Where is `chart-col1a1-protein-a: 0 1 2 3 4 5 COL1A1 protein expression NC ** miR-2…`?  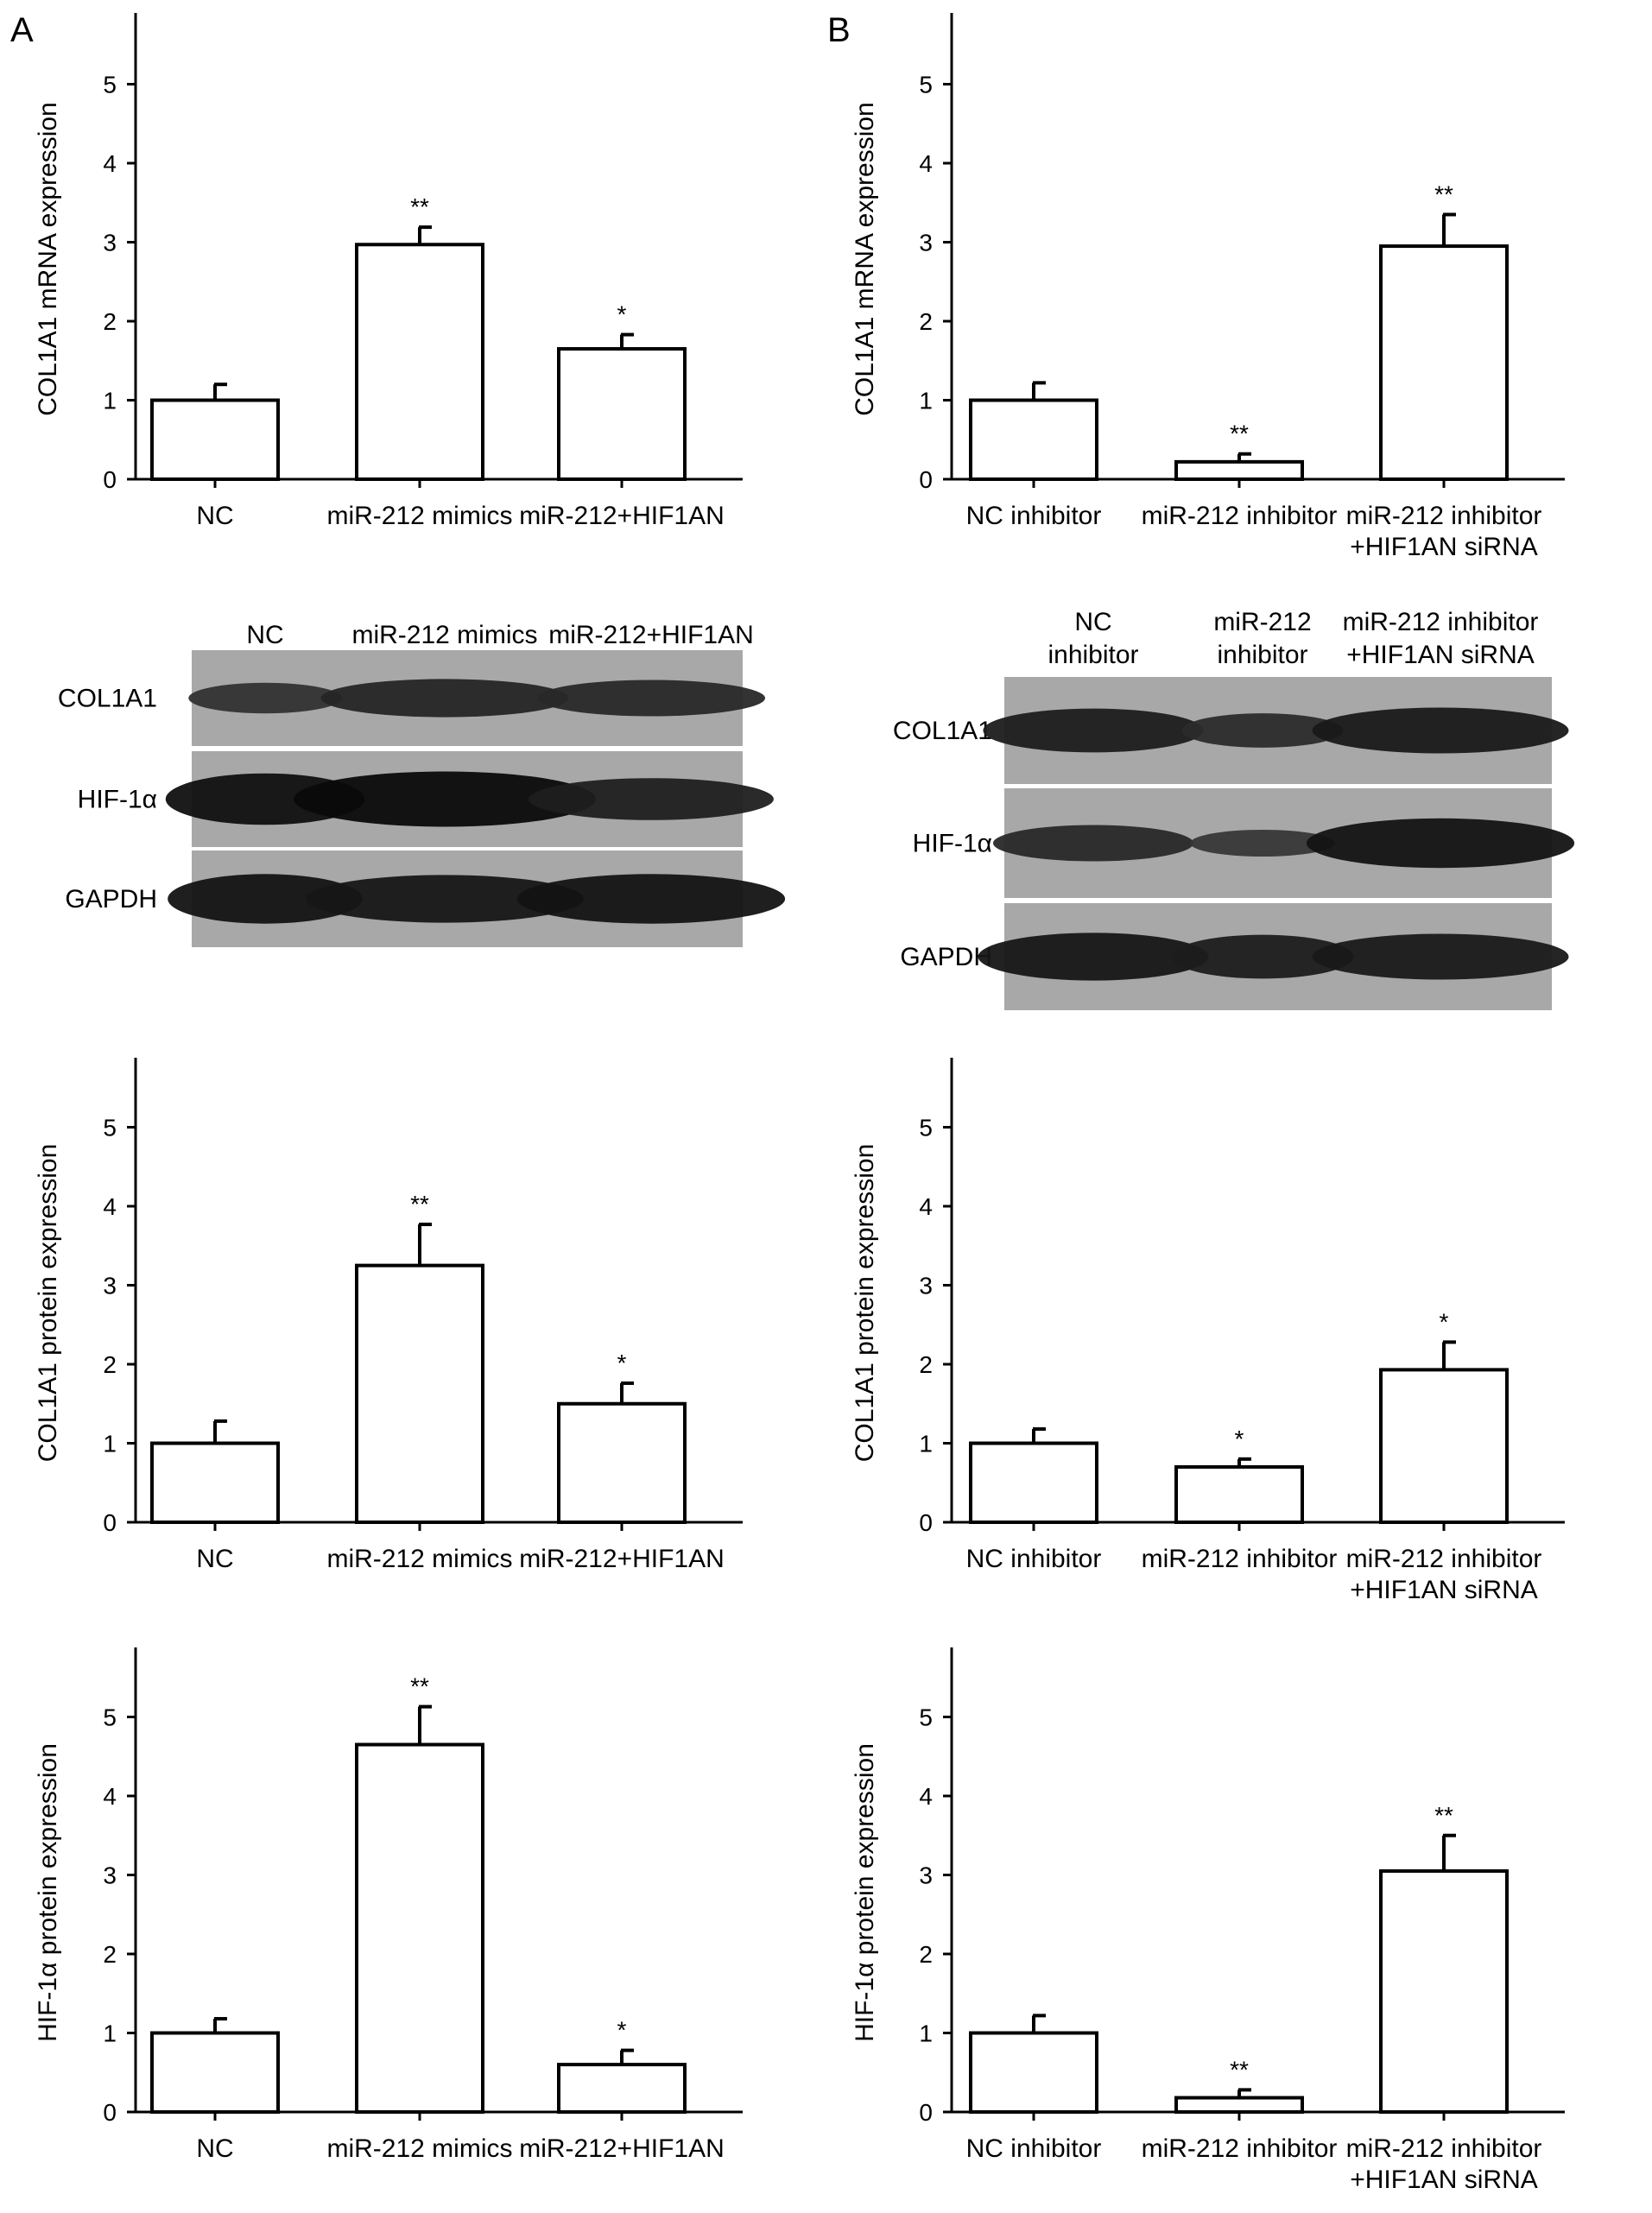
chart-col1a1-protein-a: 0 1 2 3 4 5 COL1A1 protein expression NC ** miR-2… is located at coordinates (388, 1315).